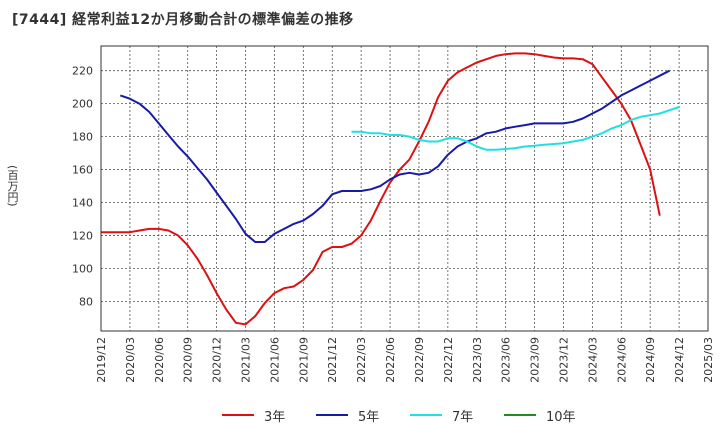 The width and height of the screenshot is (720, 440). I want to click on x-tick-label: 2020/06, so click(159, 360).